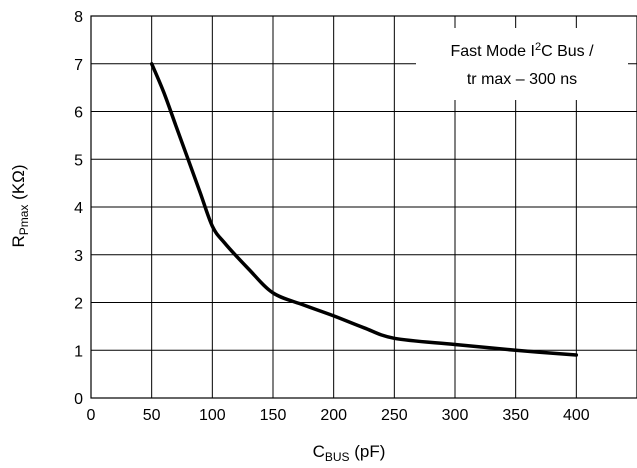 The height and width of the screenshot is (468, 637). I want to click on annotation-background, so click(522, 64).